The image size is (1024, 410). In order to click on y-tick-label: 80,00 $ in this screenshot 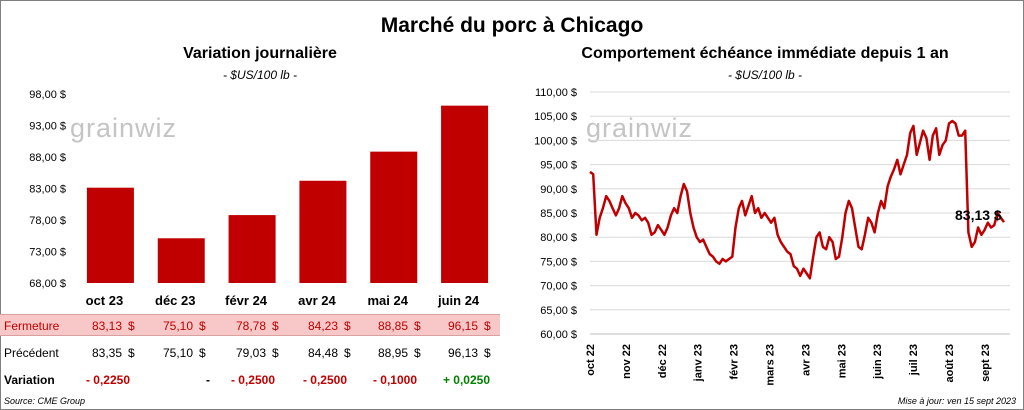, I will do `click(558, 238)`.